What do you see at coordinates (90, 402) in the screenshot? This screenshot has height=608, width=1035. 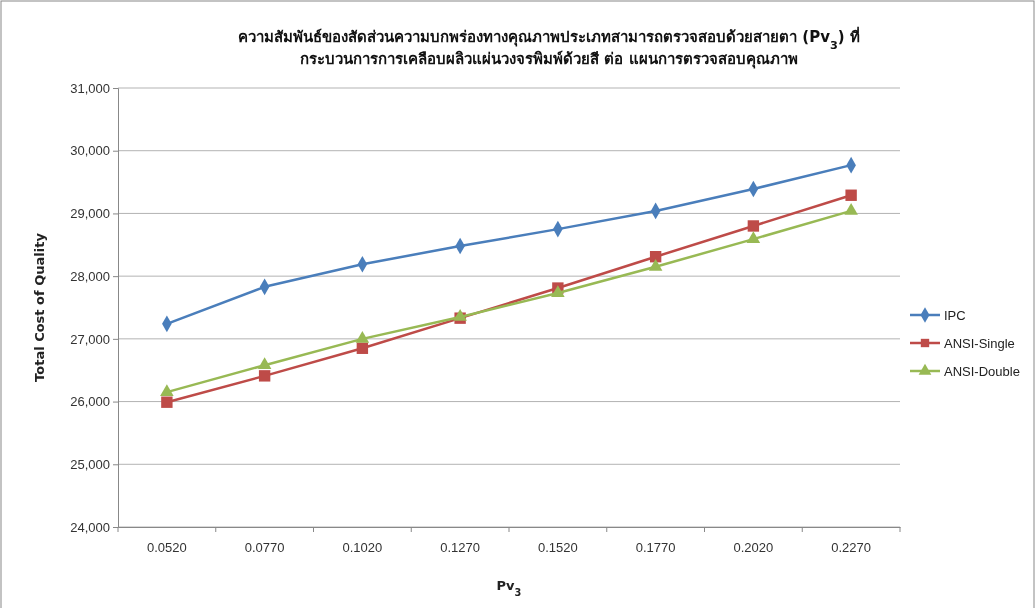 I see `y-tick-label: 26,000` at bounding box center [90, 402].